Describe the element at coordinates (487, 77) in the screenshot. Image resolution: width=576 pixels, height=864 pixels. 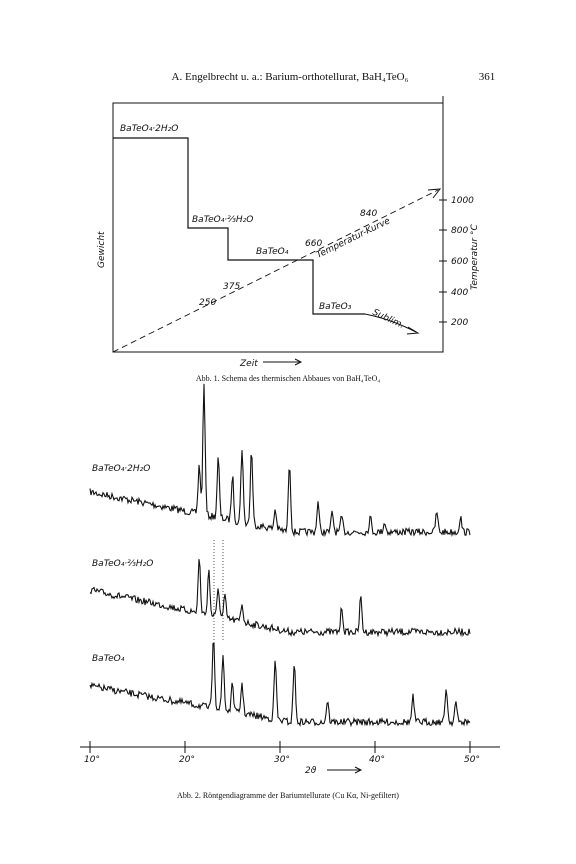
I see `page-number: 361` at that location.